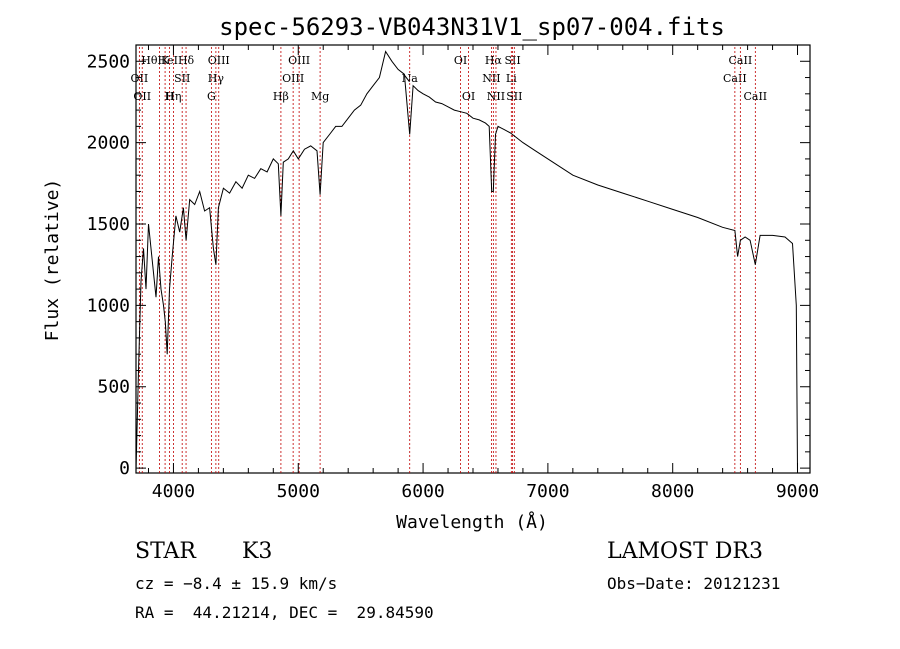  I want to click on line-marker-label-9: Hγ, so click(216, 78).